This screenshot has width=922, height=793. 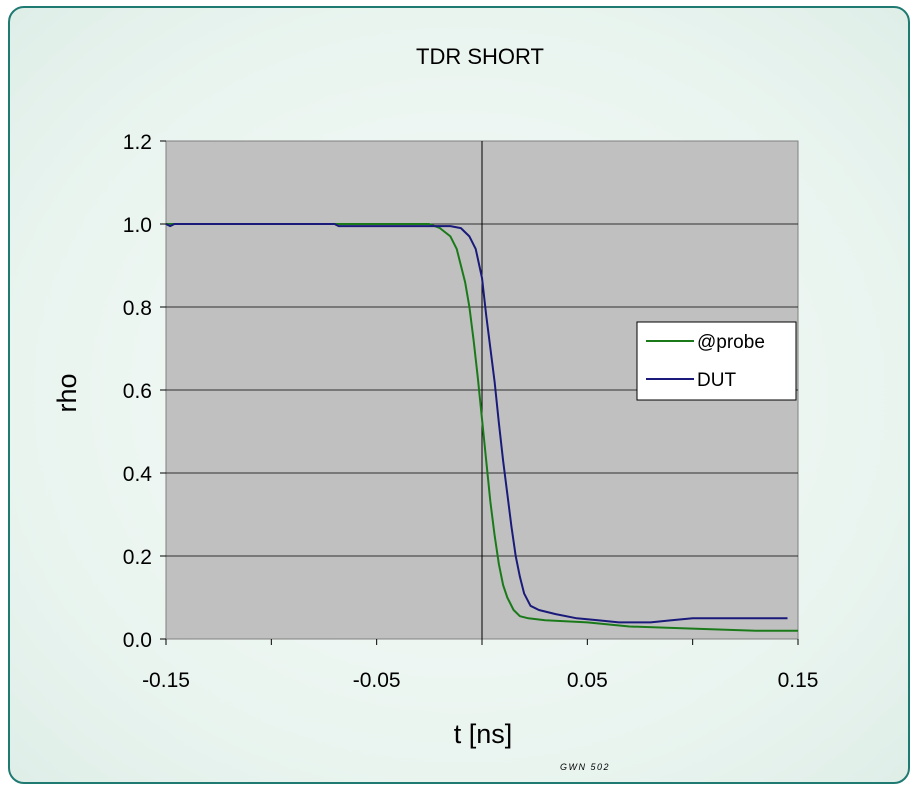 What do you see at coordinates (587, 680) in the screenshot?
I see `x-tick-label: 0.05` at bounding box center [587, 680].